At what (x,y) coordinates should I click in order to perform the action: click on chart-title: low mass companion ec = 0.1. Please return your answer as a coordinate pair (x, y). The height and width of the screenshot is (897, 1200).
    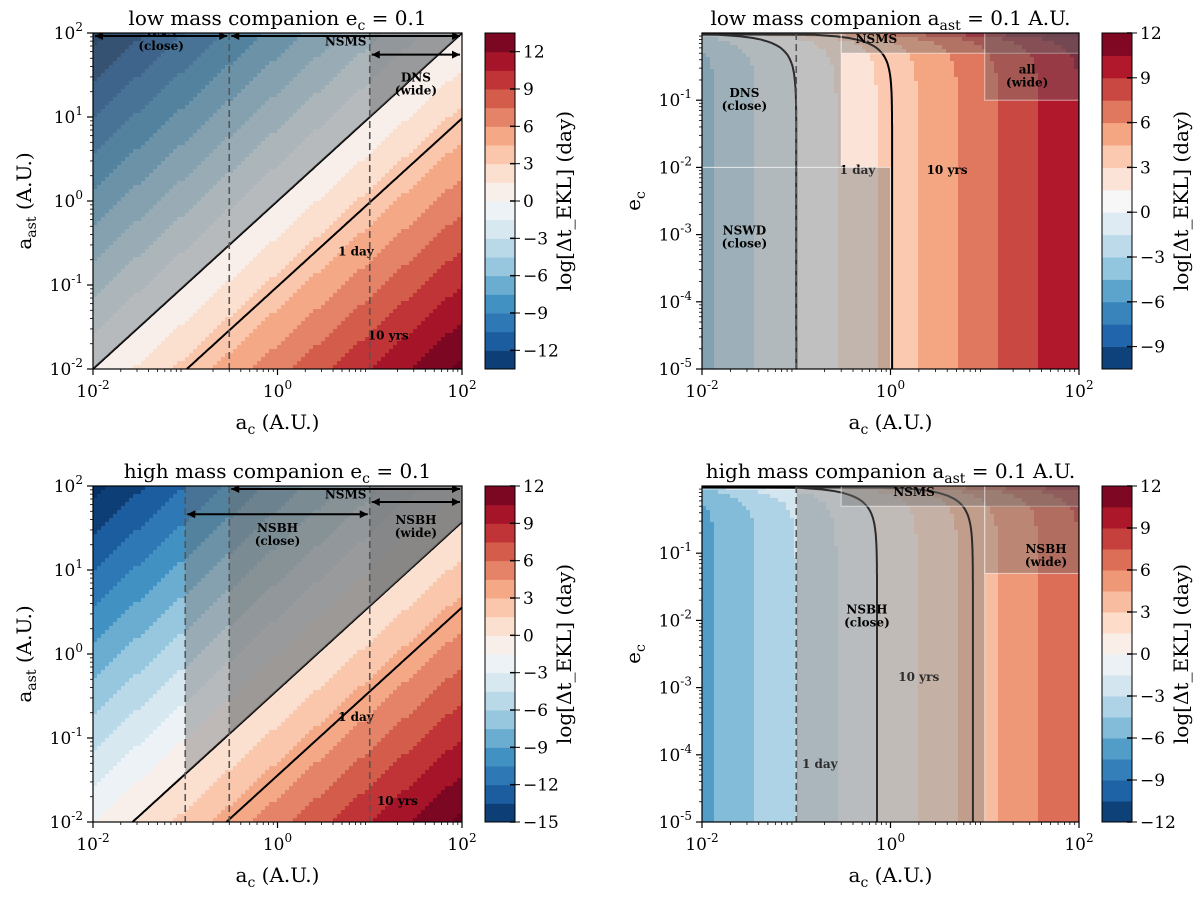
    Looking at the image, I should click on (277, 20).